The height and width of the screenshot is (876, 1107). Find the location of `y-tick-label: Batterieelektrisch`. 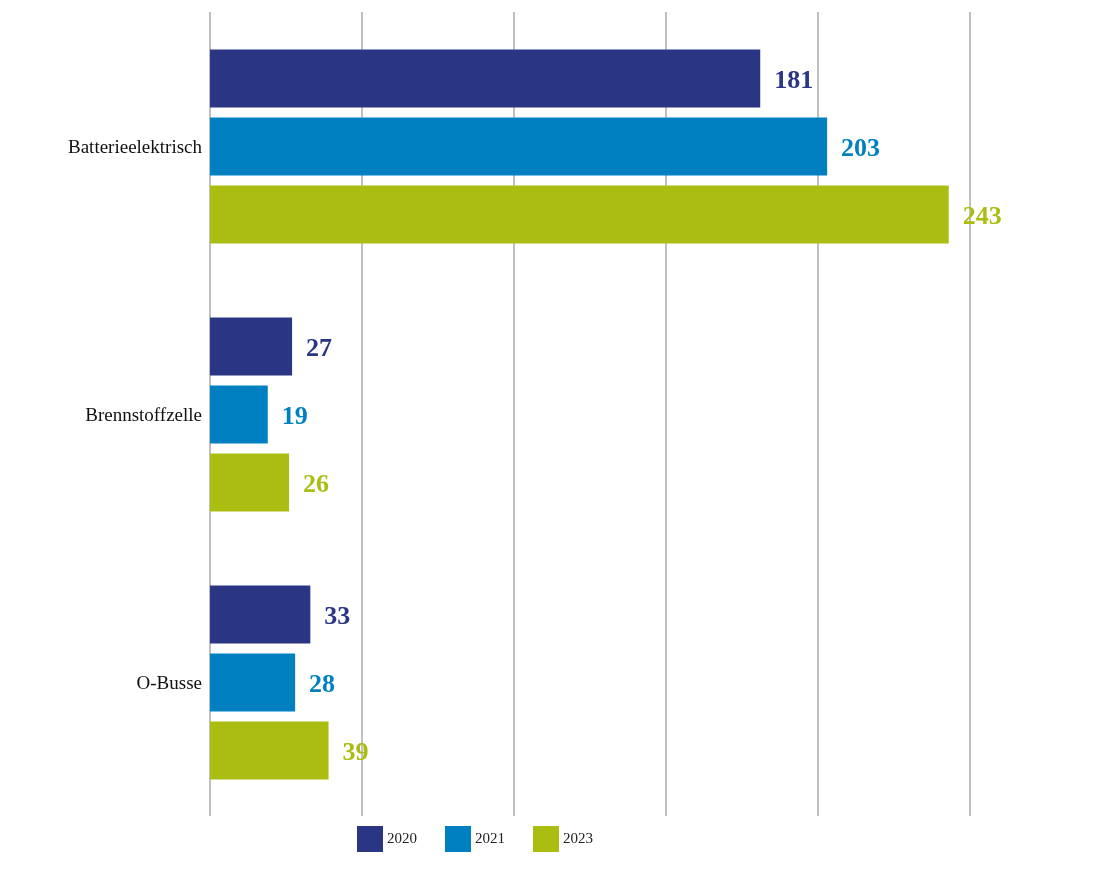

y-tick-label: Batterieelektrisch is located at coordinates (135, 146).